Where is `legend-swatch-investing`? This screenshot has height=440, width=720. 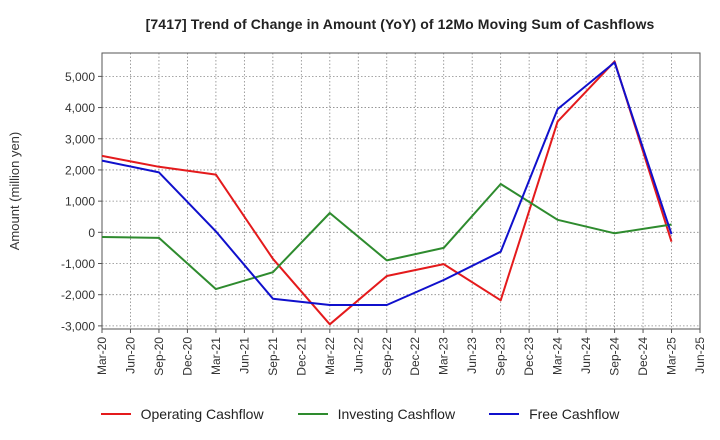
legend-swatch-investing is located at coordinates (312, 414).